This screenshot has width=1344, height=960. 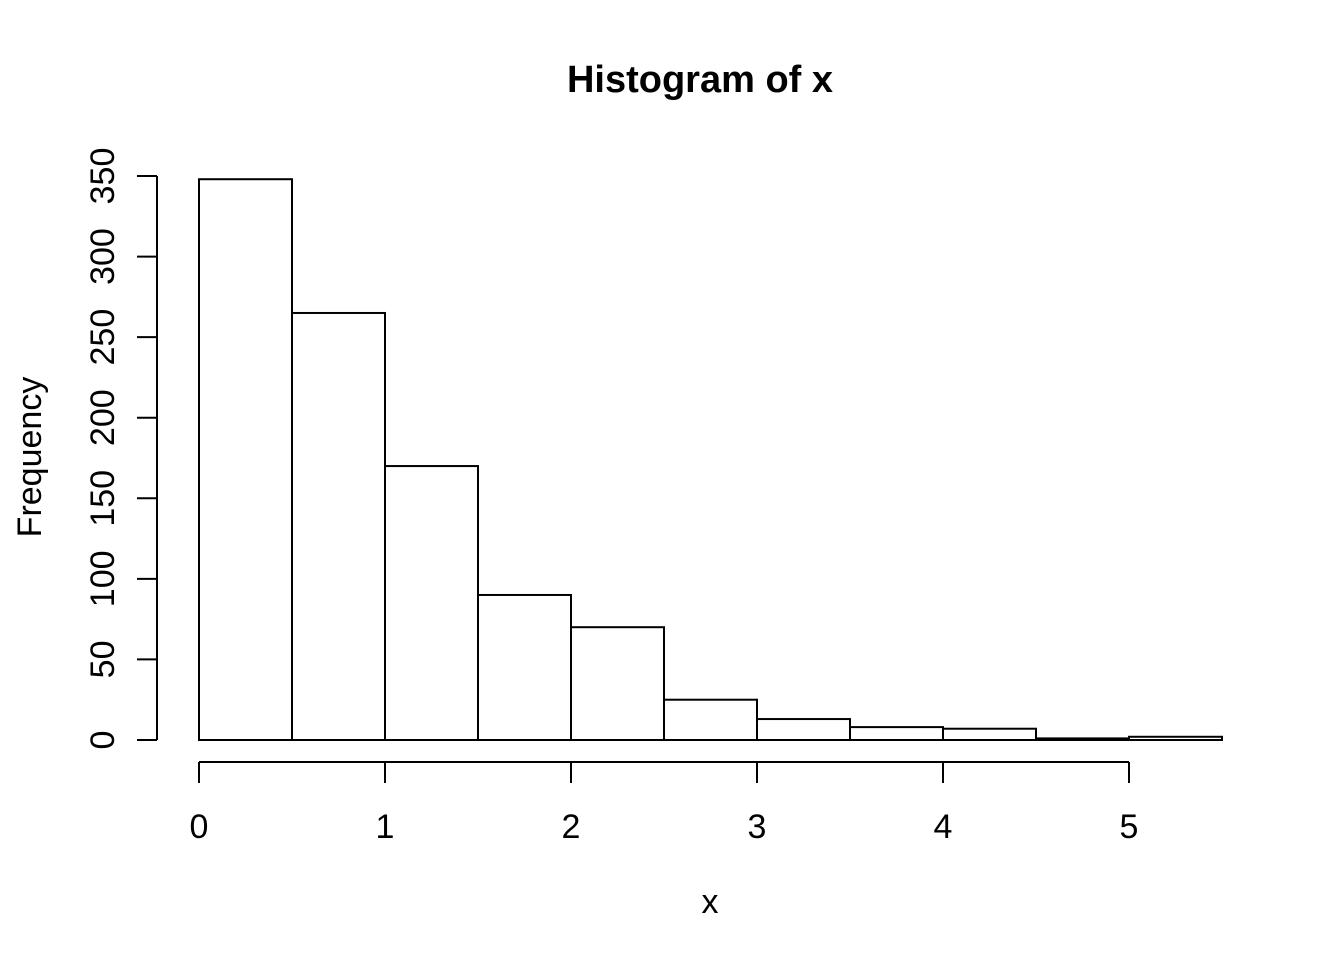 I want to click on y-tick-label: 300, so click(x=103, y=256).